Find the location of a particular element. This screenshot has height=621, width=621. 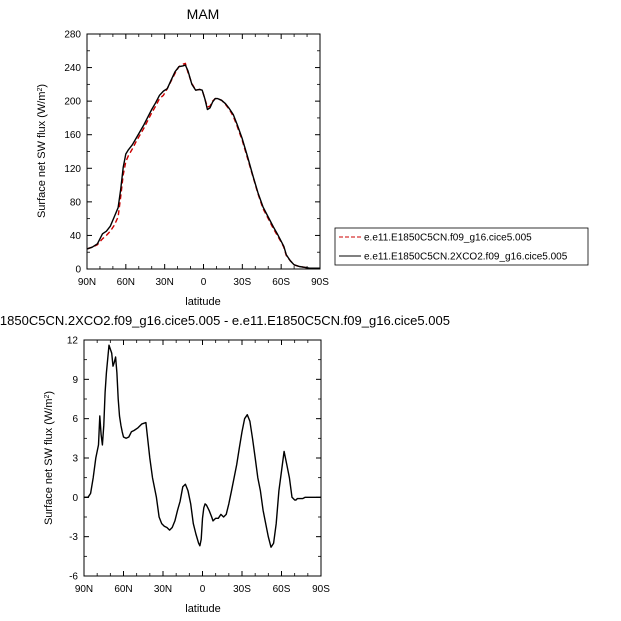

y-tick-label: -3 is located at coordinates (73, 537).